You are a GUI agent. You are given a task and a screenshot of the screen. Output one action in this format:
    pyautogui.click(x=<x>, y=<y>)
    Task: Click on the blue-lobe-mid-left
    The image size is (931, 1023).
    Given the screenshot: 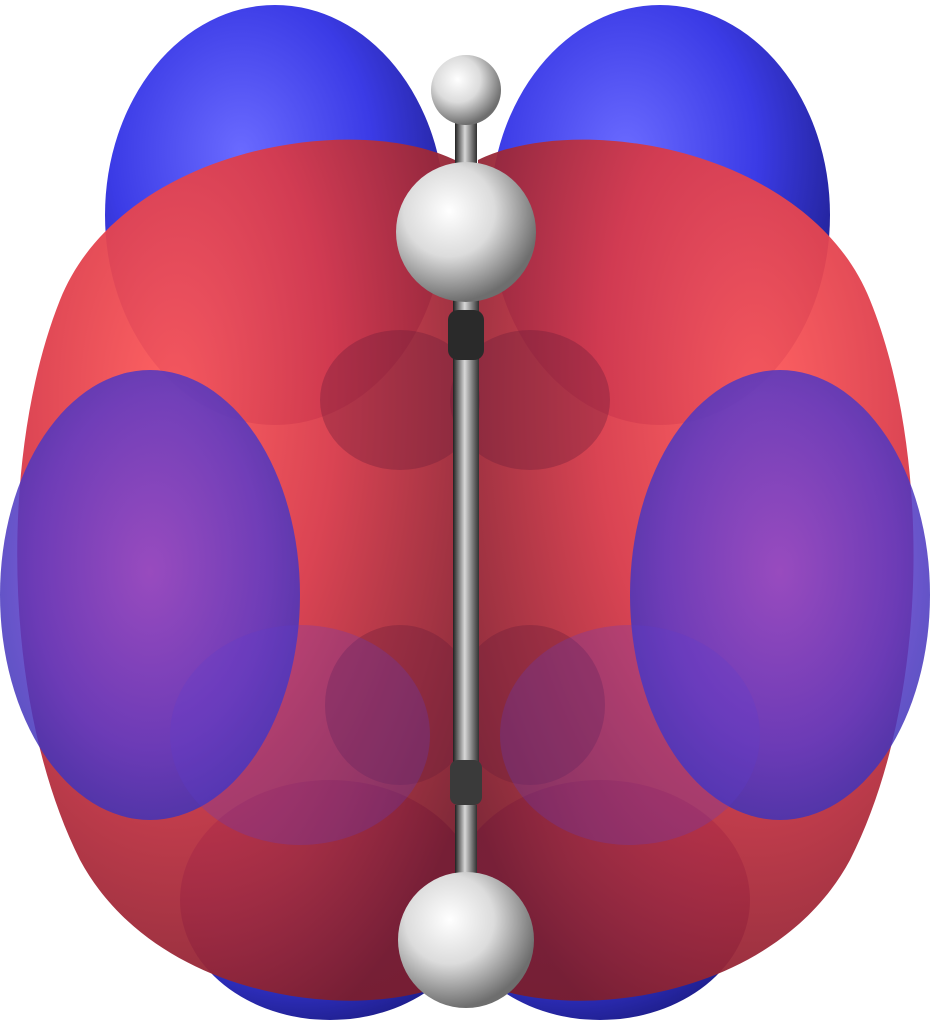 What is the action you would take?
    pyautogui.click(x=150, y=595)
    